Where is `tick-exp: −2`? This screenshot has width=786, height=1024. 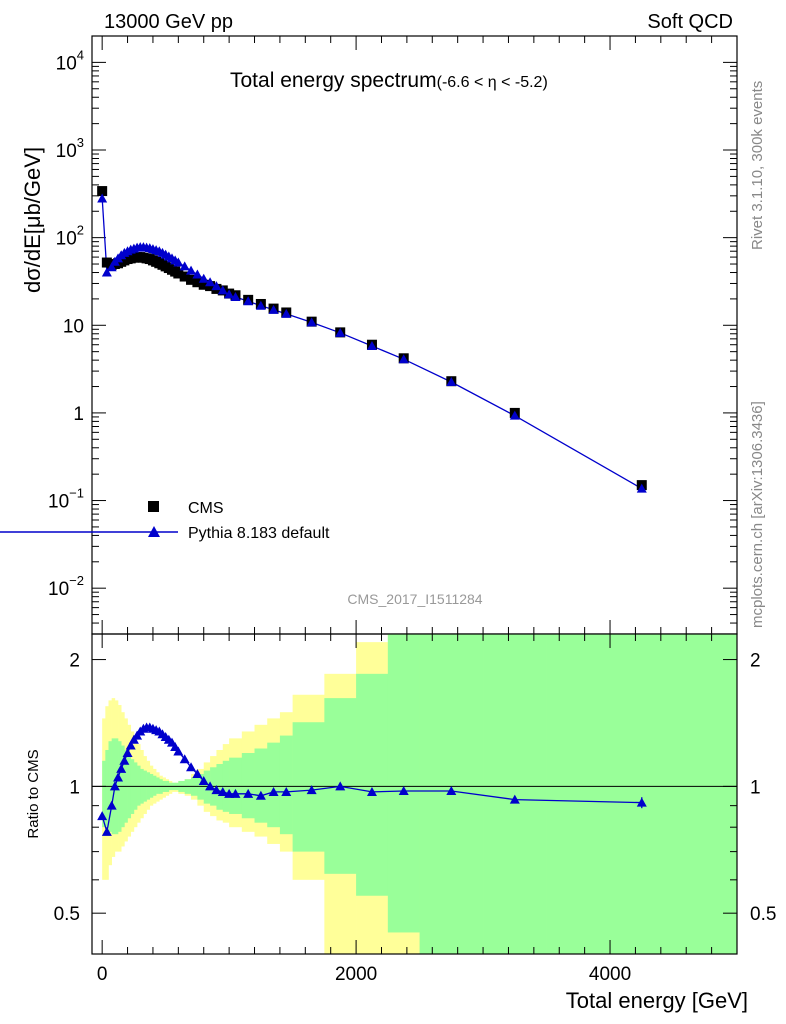 tick-exp: −2 is located at coordinates (76, 580).